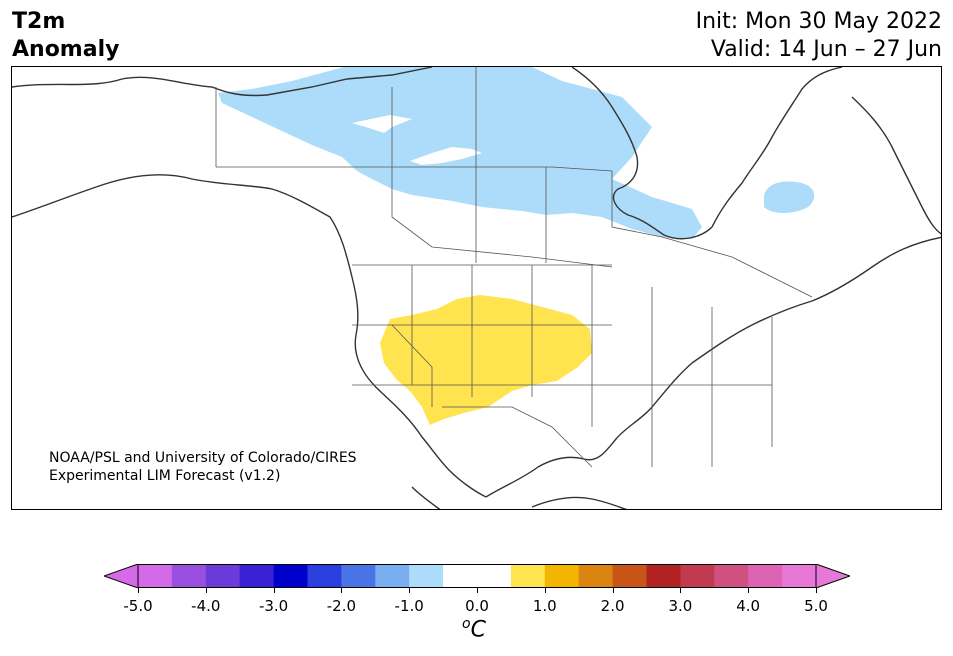 This screenshot has width=953, height=656. I want to click on colorbar, so click(477, 576).